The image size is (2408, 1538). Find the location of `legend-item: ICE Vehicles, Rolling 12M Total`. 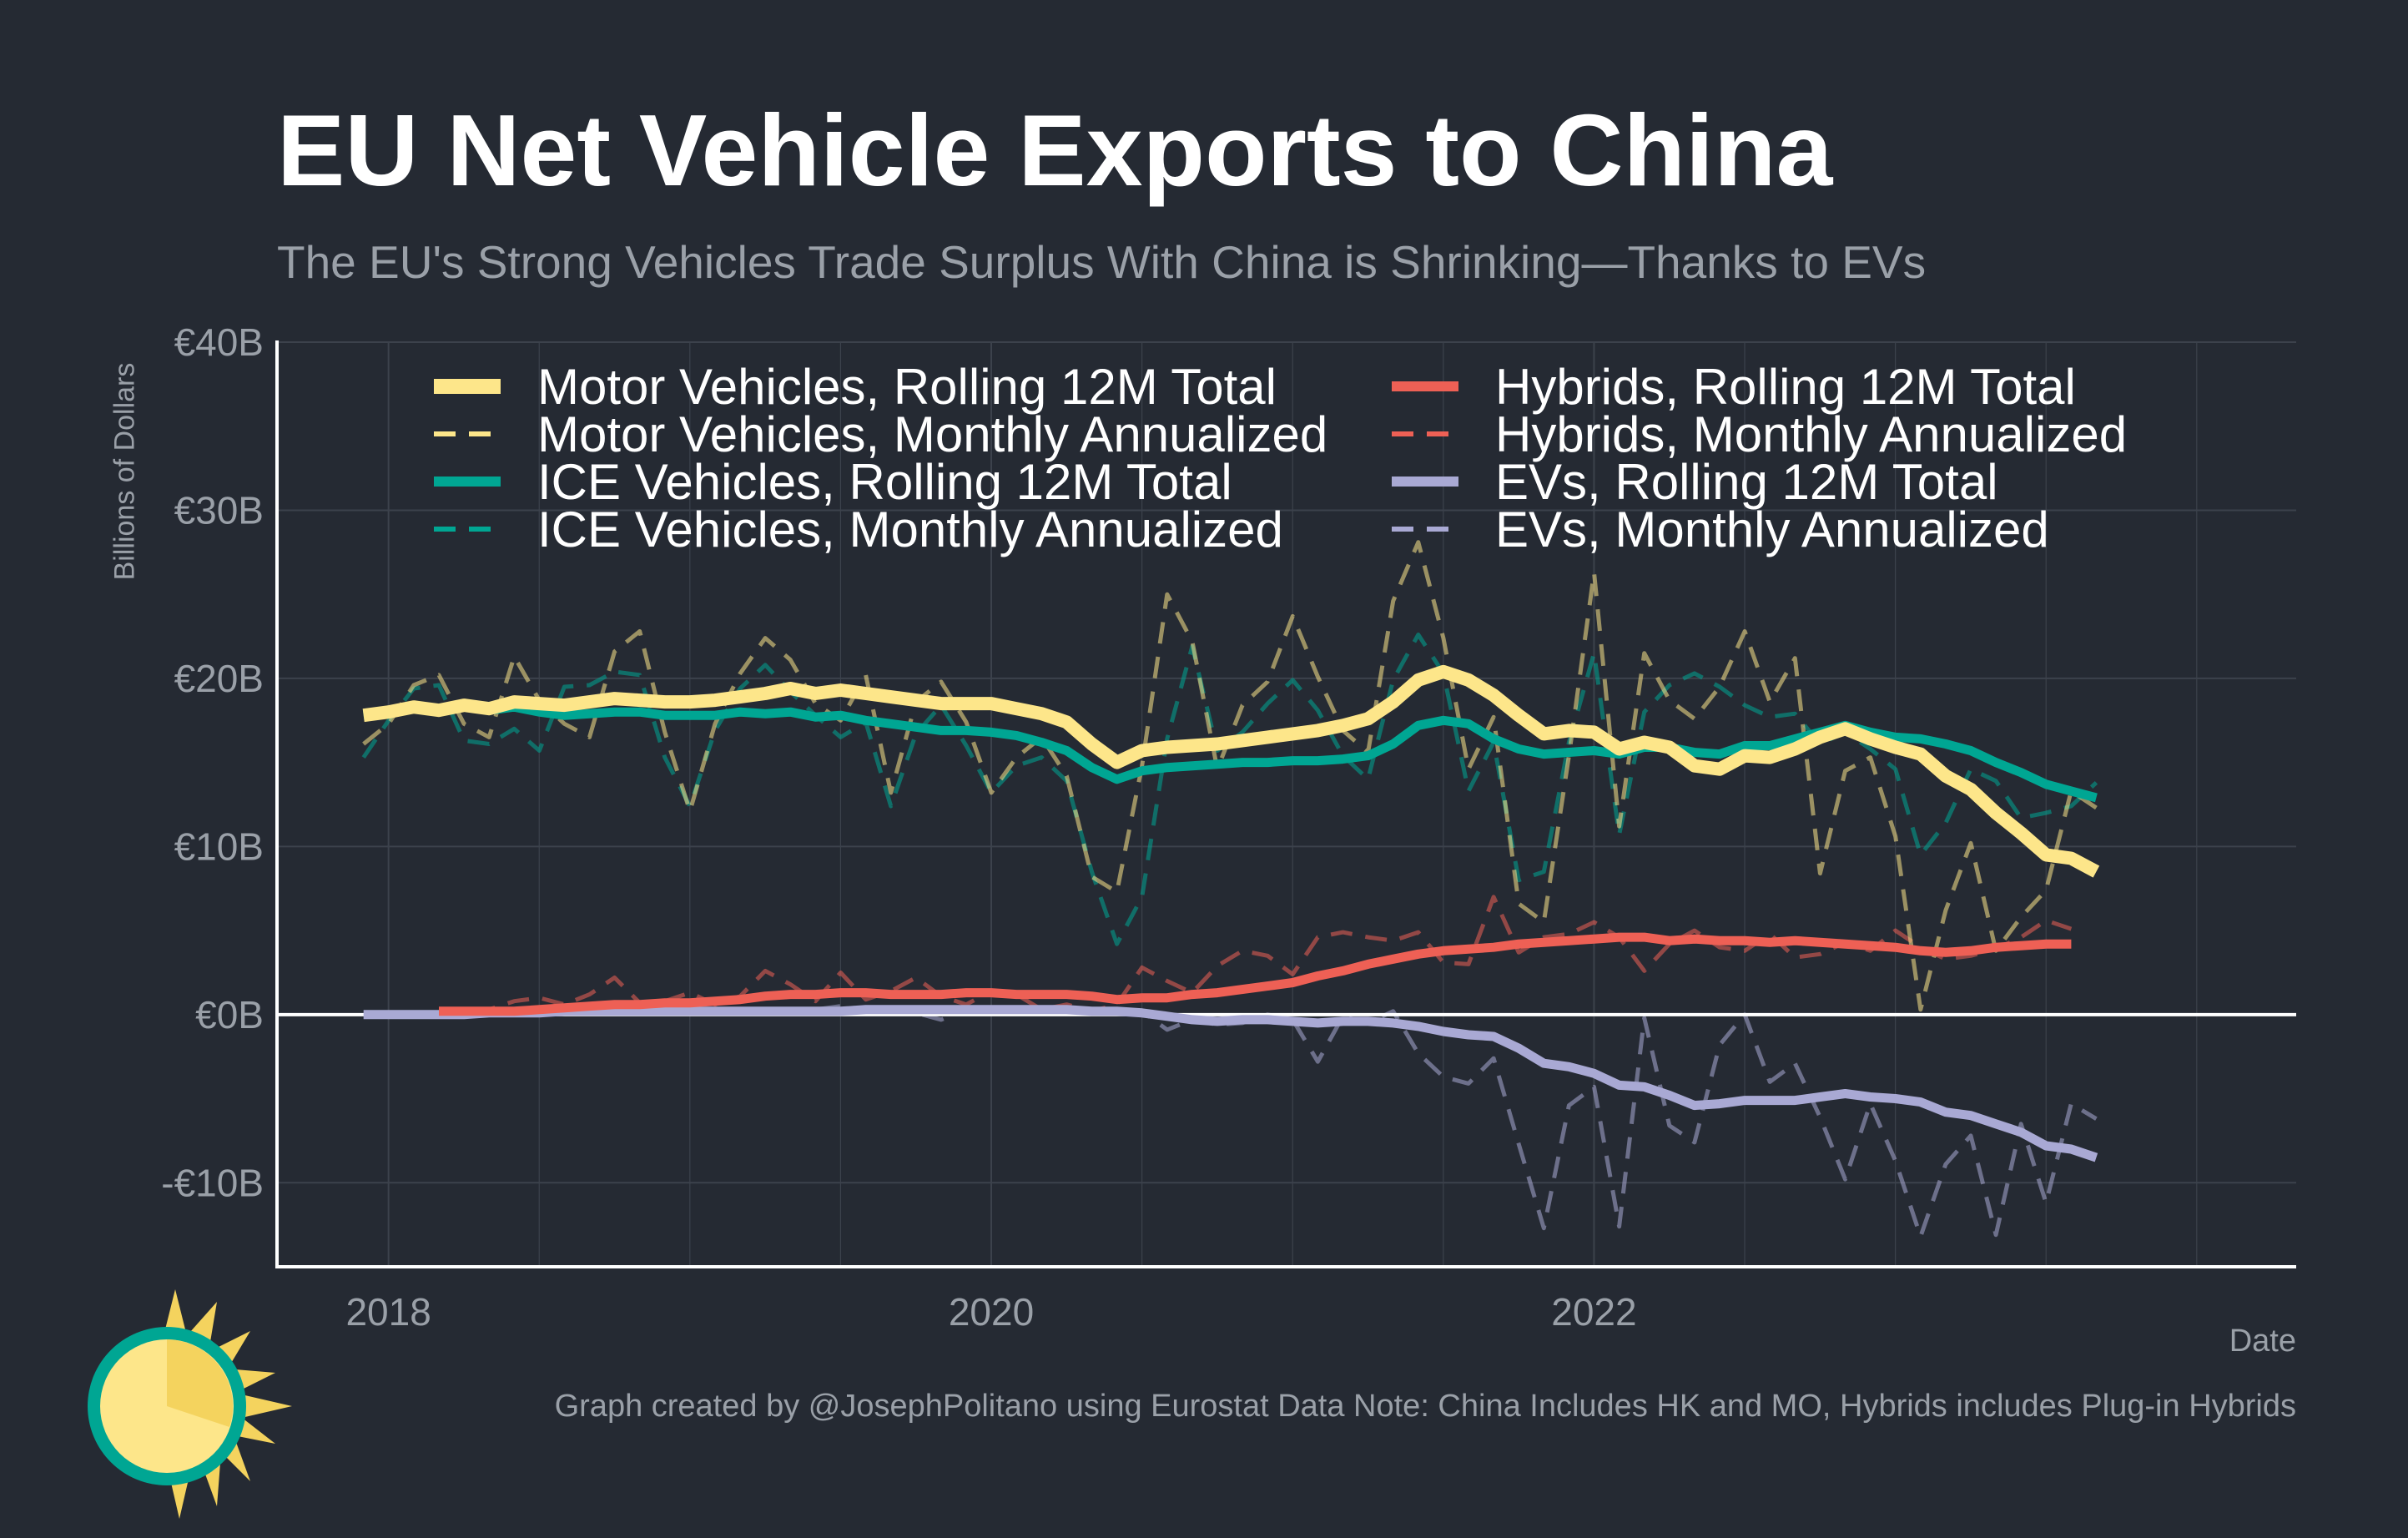

legend-item: ICE Vehicles, Rolling 12M Total is located at coordinates (833, 482).